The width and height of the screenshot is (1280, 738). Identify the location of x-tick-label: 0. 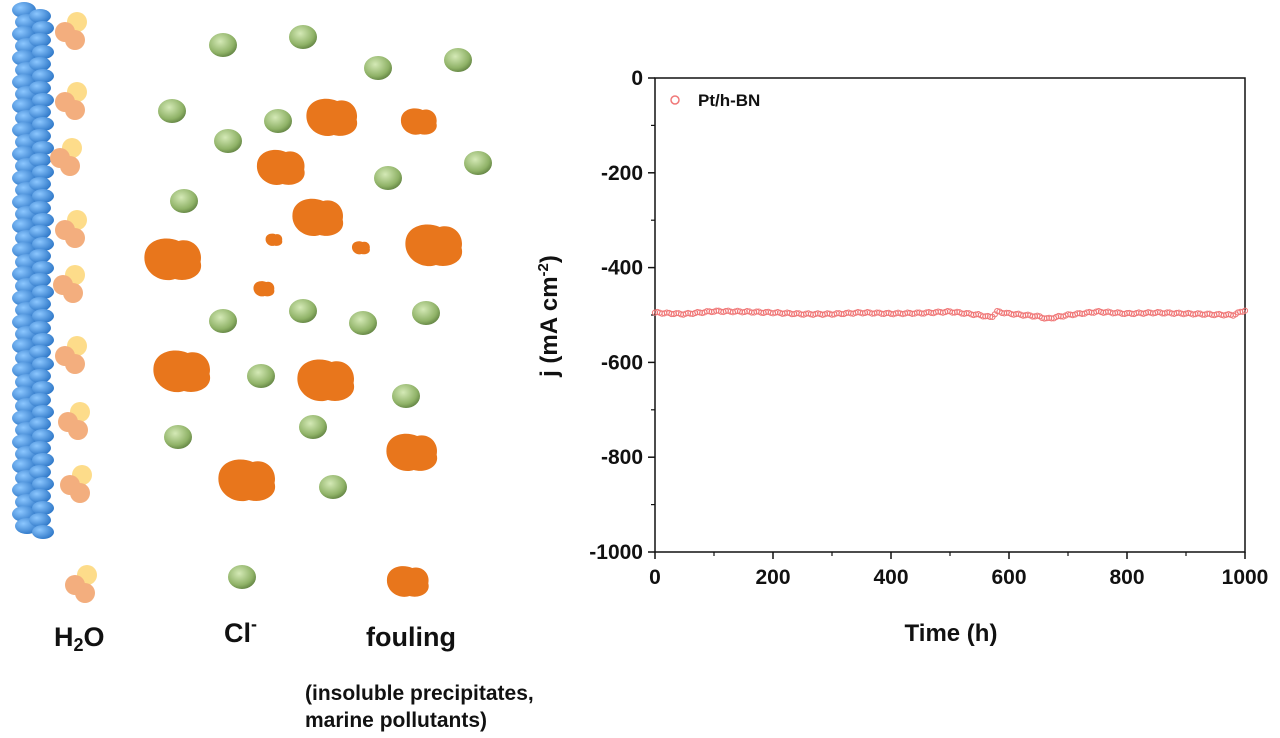
(655, 577).